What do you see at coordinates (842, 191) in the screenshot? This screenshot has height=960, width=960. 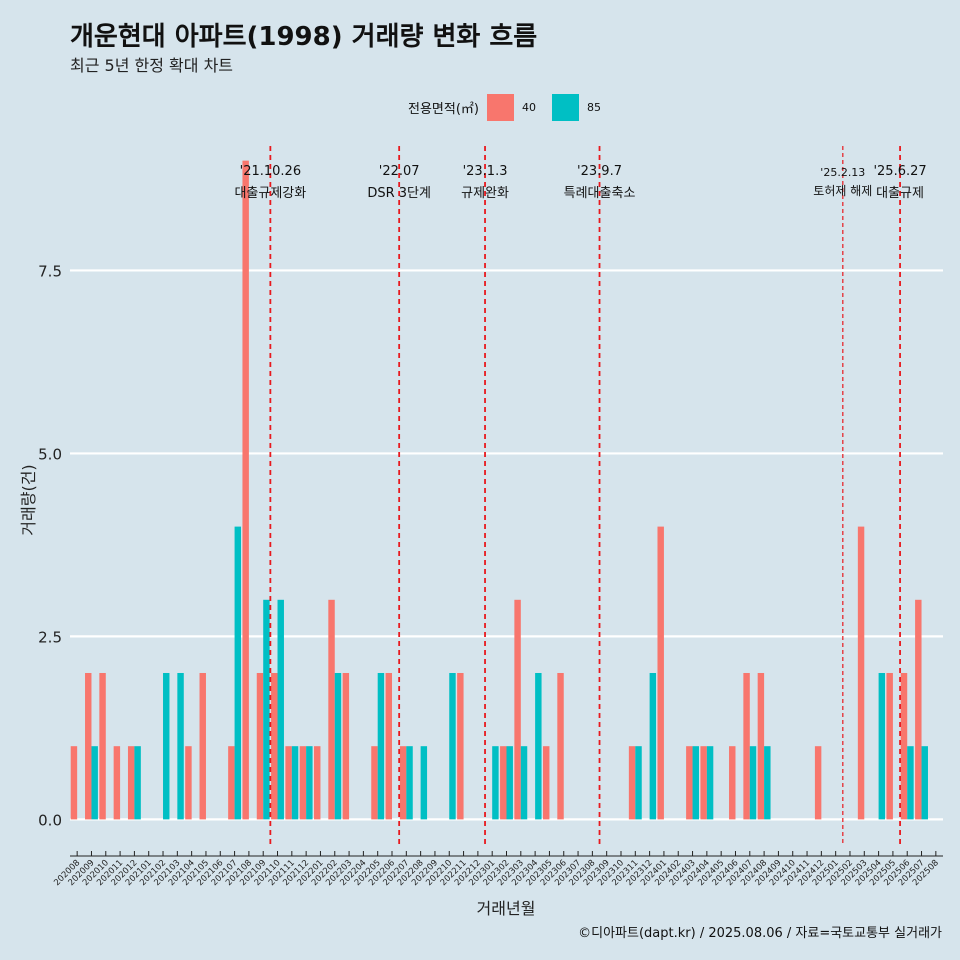 I see `event-label: 토허제 해제` at bounding box center [842, 191].